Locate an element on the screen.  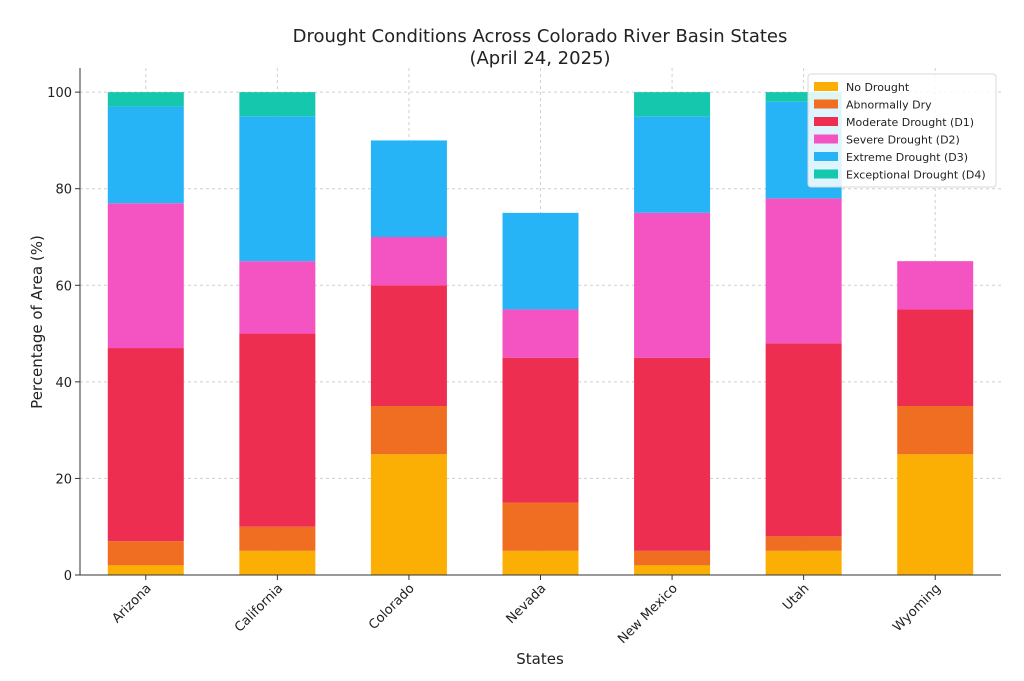
x-tick-label: California is located at coordinates (259, 608).